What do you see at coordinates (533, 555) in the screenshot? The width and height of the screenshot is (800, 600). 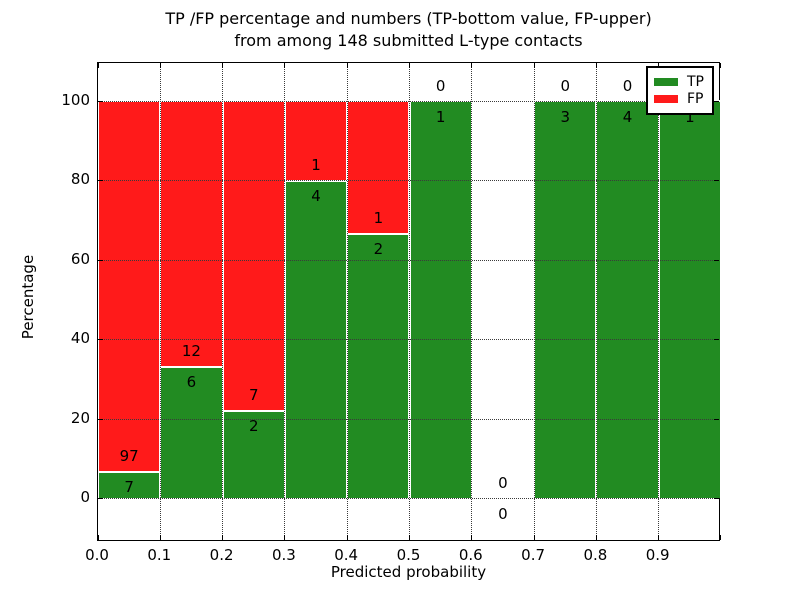 I see `x-tick-label: 0.7` at bounding box center [533, 555].